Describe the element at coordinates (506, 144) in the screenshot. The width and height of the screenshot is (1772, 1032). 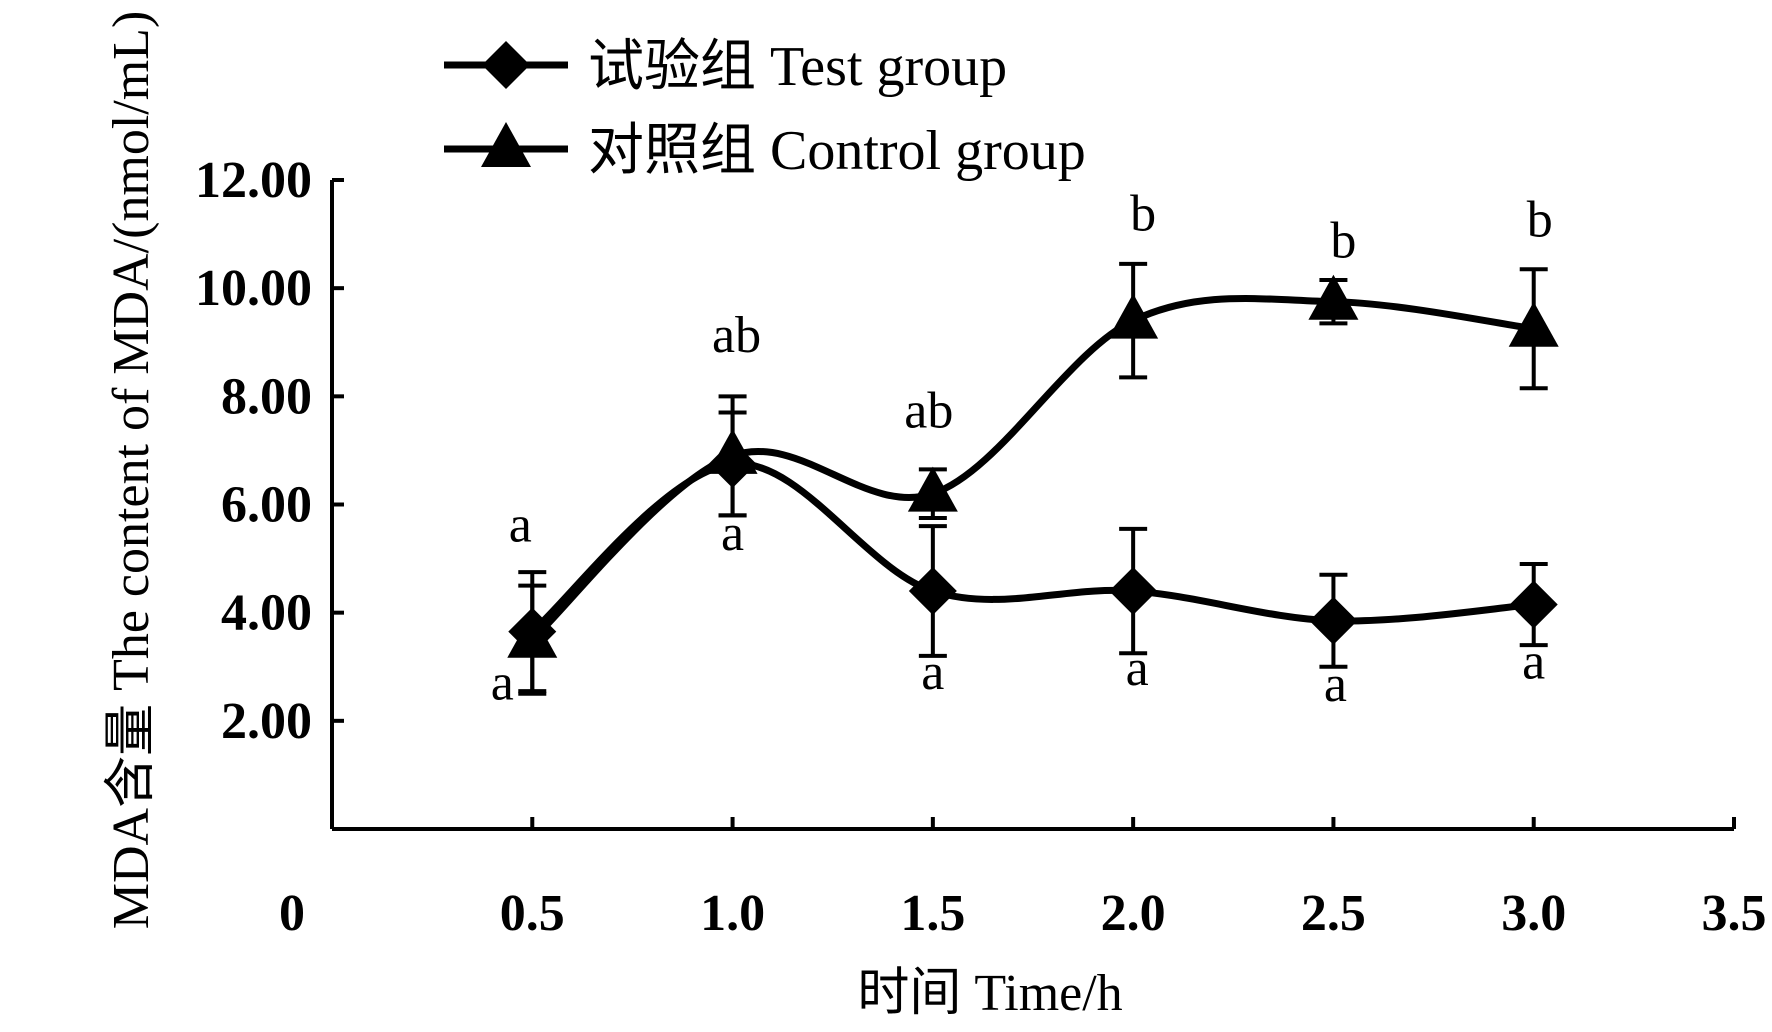
I see `legend-marker-triangle` at that location.